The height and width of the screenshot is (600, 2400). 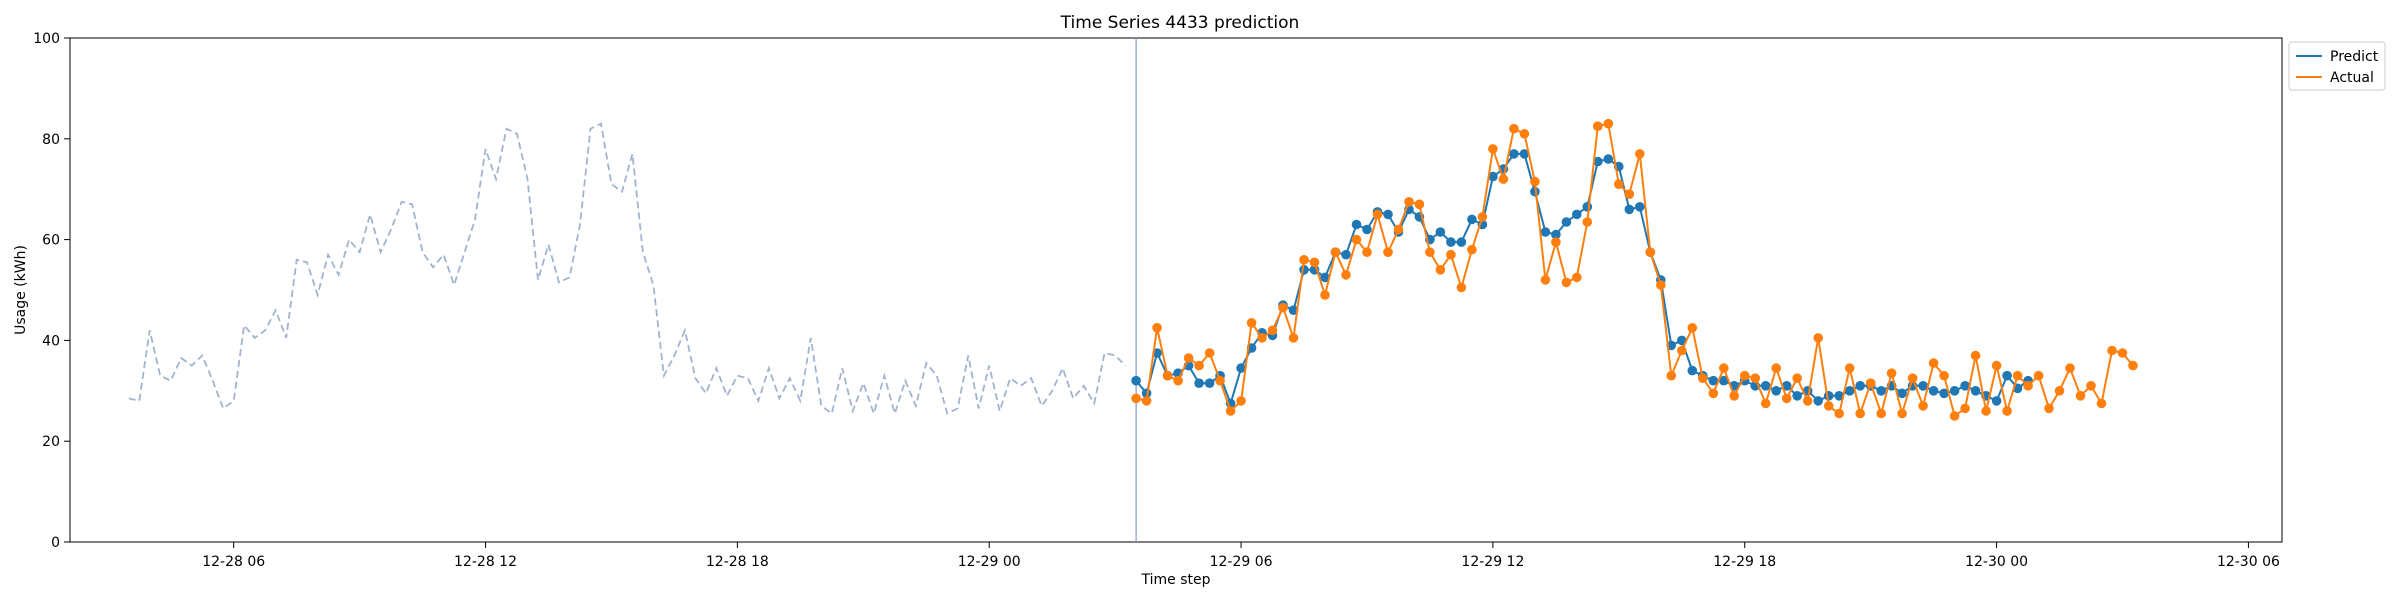 What do you see at coordinates (1176, 580) in the screenshot?
I see `x-axis-label: Time step` at bounding box center [1176, 580].